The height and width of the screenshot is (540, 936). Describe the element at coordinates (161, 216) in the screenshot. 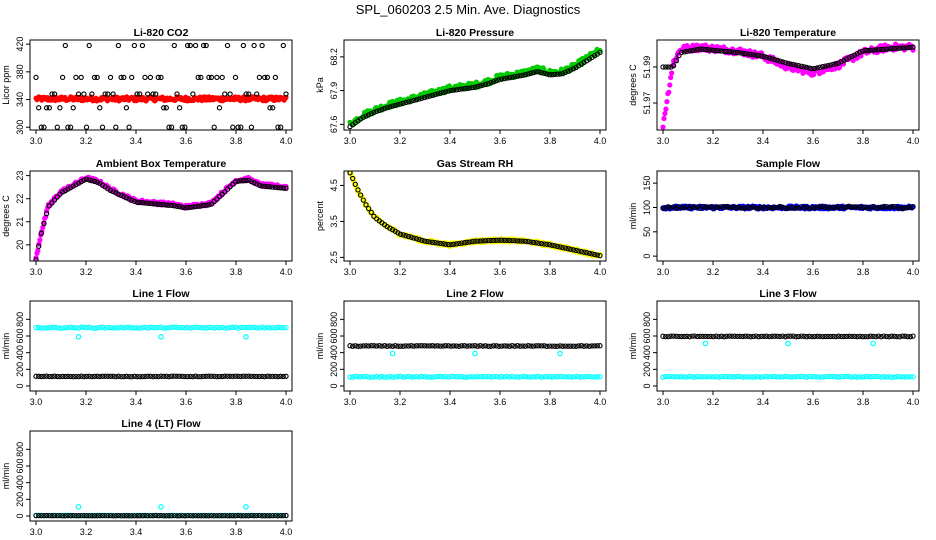

I see `plot-frame` at that location.